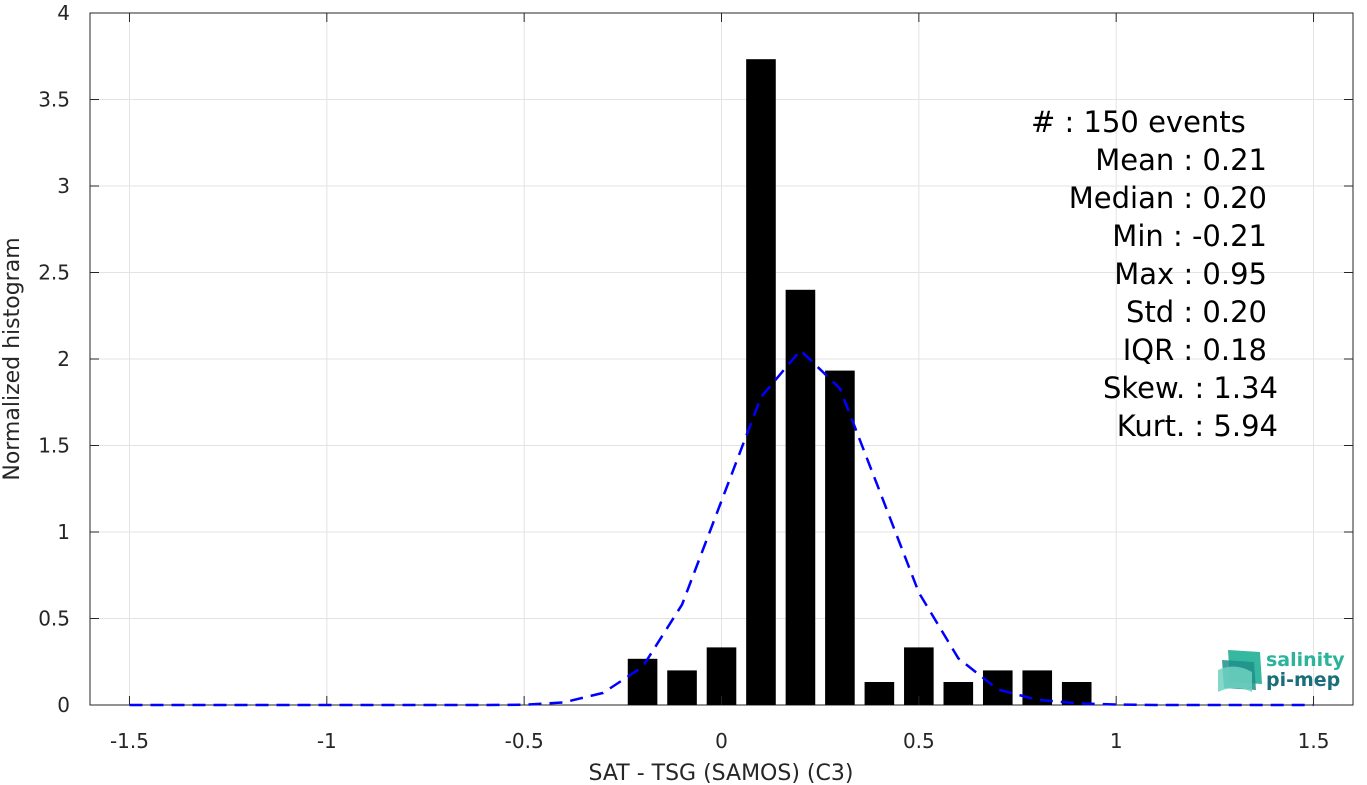  Describe the element at coordinates (1235, 679) in the screenshot. I see `logo-wave-icon-front` at that location.